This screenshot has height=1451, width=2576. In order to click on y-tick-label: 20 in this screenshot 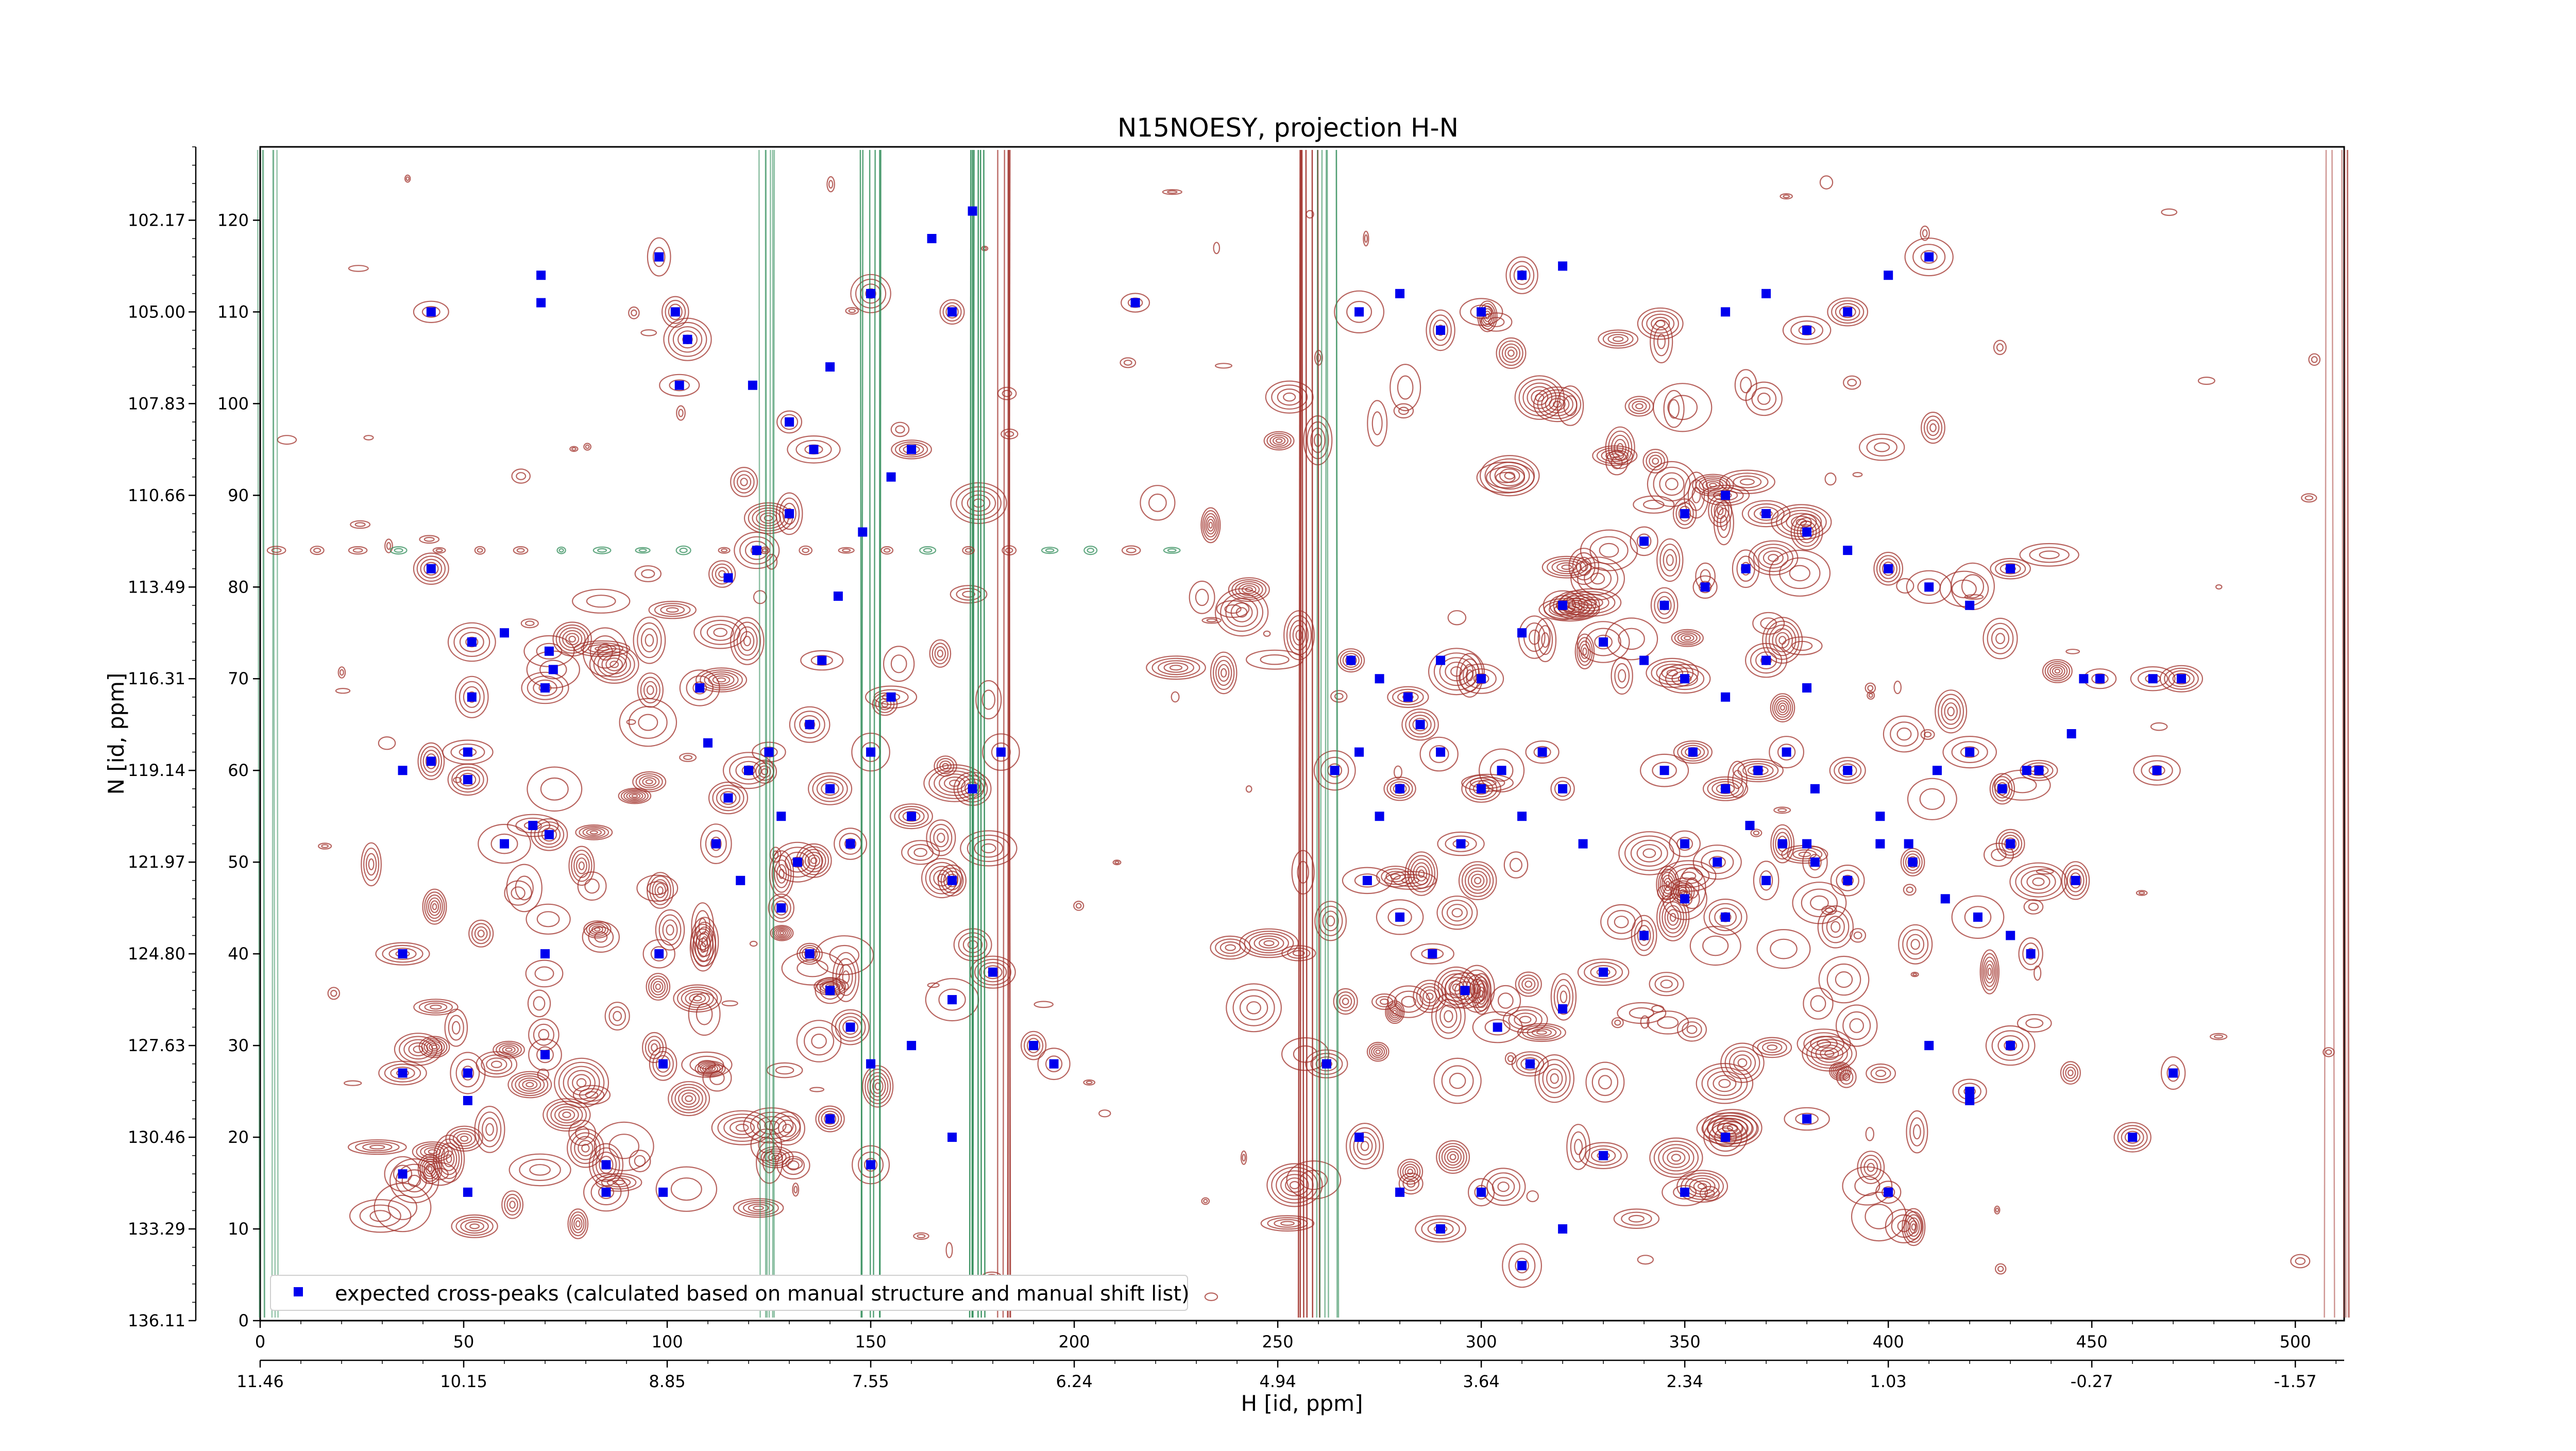, I will do `click(238, 1137)`.